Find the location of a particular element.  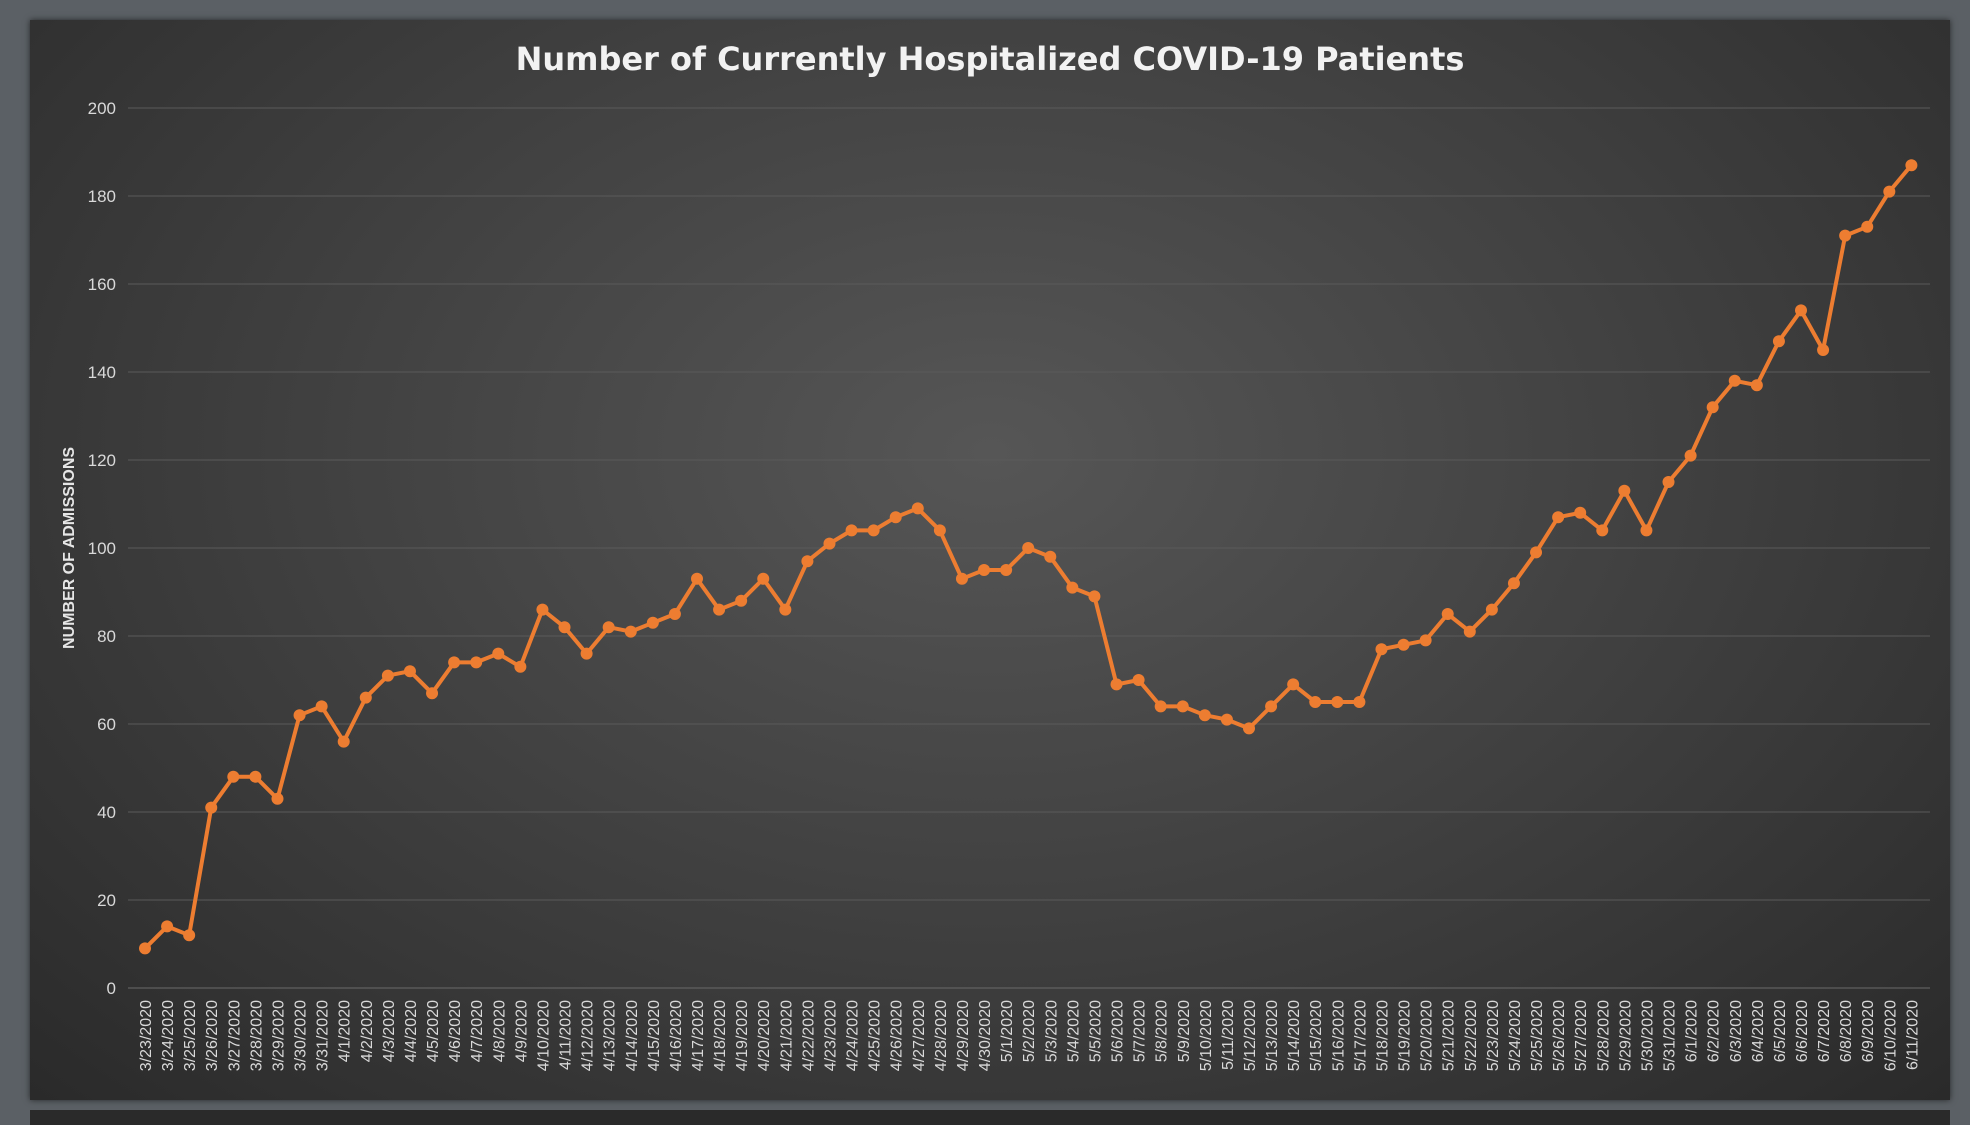

x-tick-label: 5/19/2020 is located at coordinates (1405, 1035).